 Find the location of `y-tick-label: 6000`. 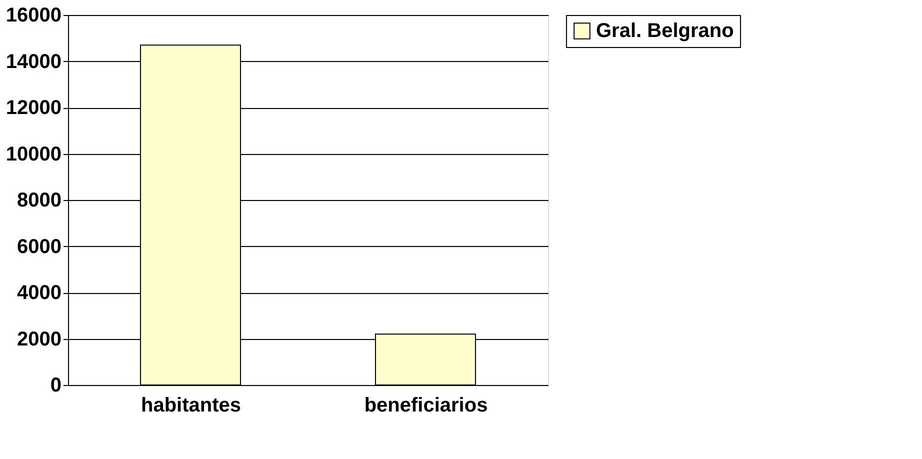

y-tick-label: 6000 is located at coordinates (39, 247).